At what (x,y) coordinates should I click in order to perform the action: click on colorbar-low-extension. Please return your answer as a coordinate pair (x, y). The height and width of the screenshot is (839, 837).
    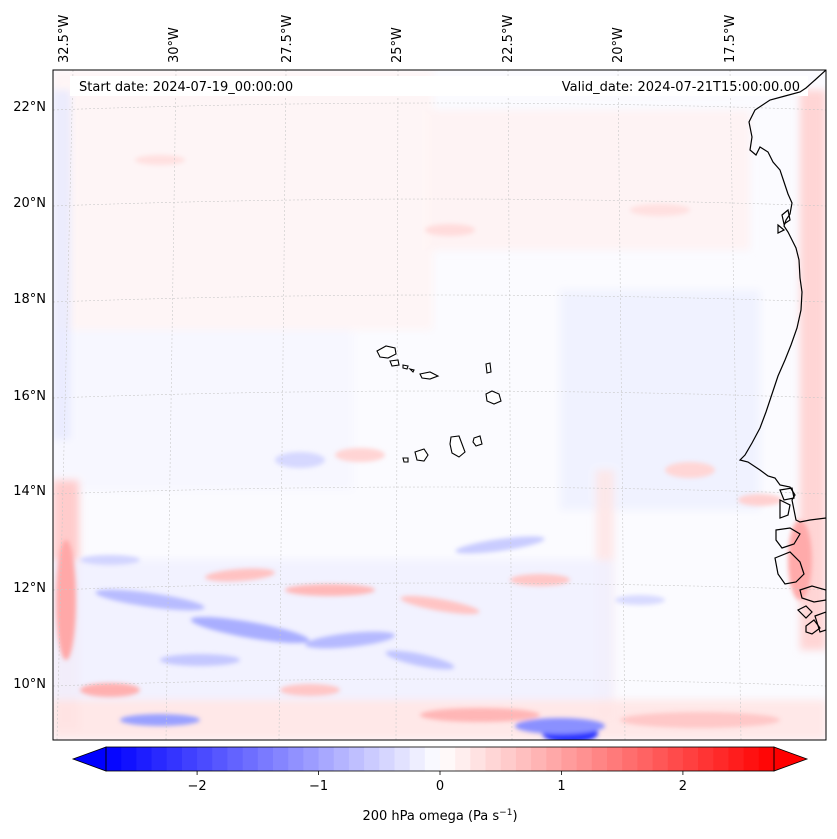
    Looking at the image, I should click on (89, 759).